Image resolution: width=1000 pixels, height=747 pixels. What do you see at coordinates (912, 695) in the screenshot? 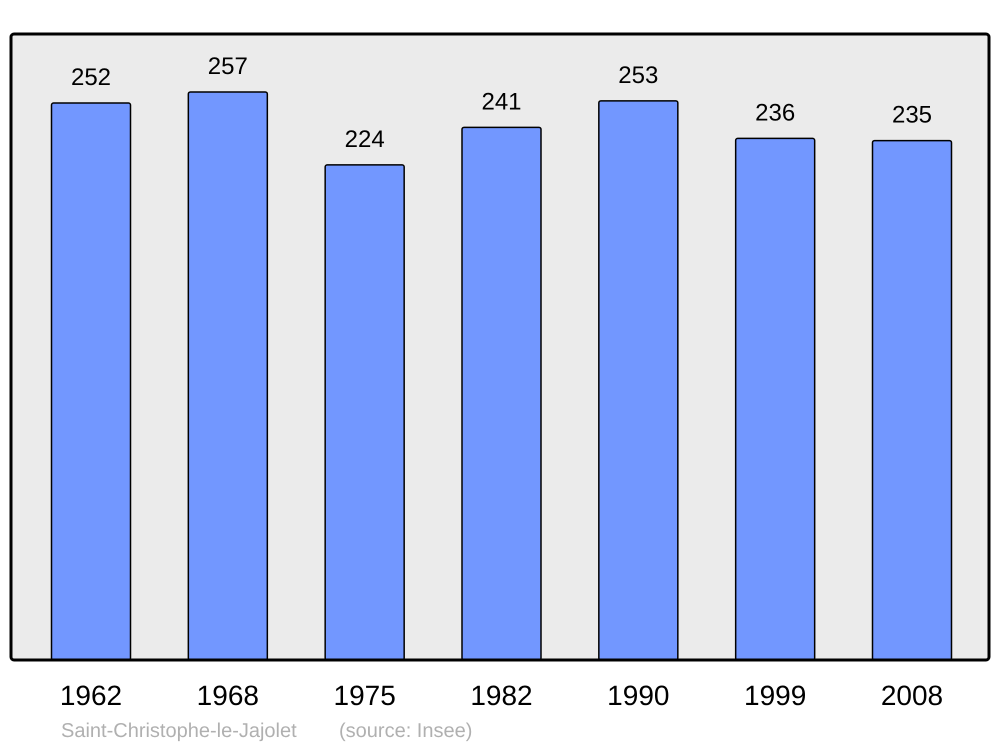
I see `x-tick-label: 2008` at bounding box center [912, 695].